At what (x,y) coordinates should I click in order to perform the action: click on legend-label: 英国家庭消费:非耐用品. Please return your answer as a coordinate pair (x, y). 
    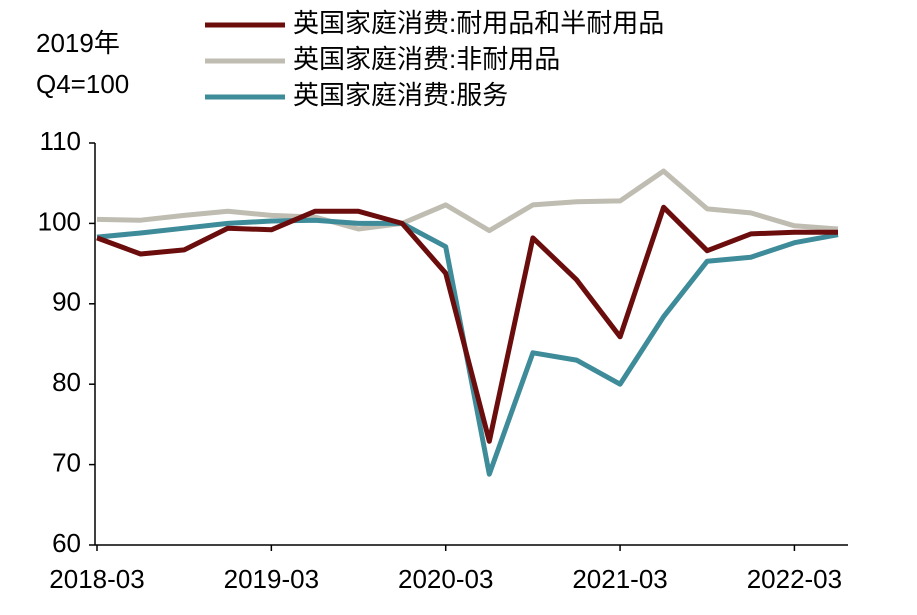
    Looking at the image, I should click on (426, 59).